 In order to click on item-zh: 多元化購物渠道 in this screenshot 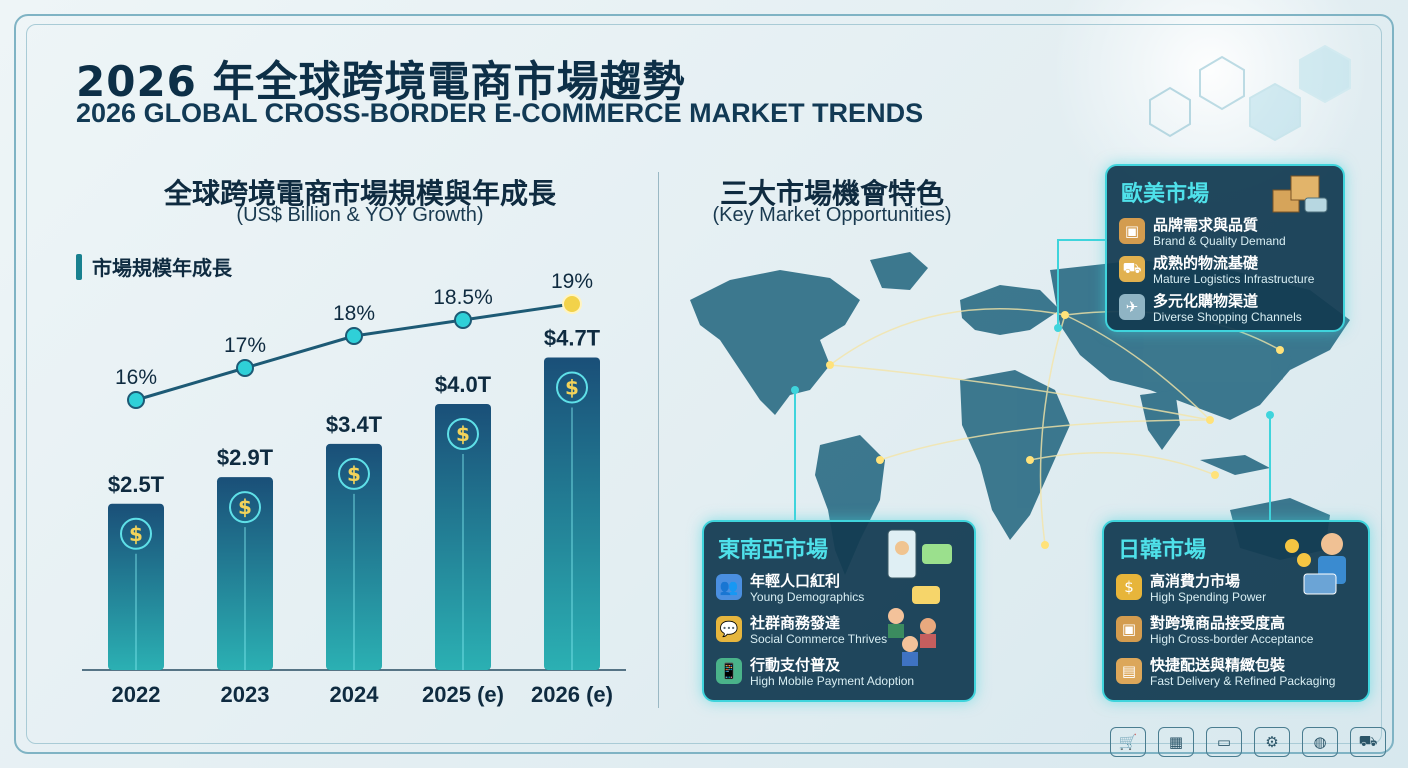, I will do `click(1206, 301)`.